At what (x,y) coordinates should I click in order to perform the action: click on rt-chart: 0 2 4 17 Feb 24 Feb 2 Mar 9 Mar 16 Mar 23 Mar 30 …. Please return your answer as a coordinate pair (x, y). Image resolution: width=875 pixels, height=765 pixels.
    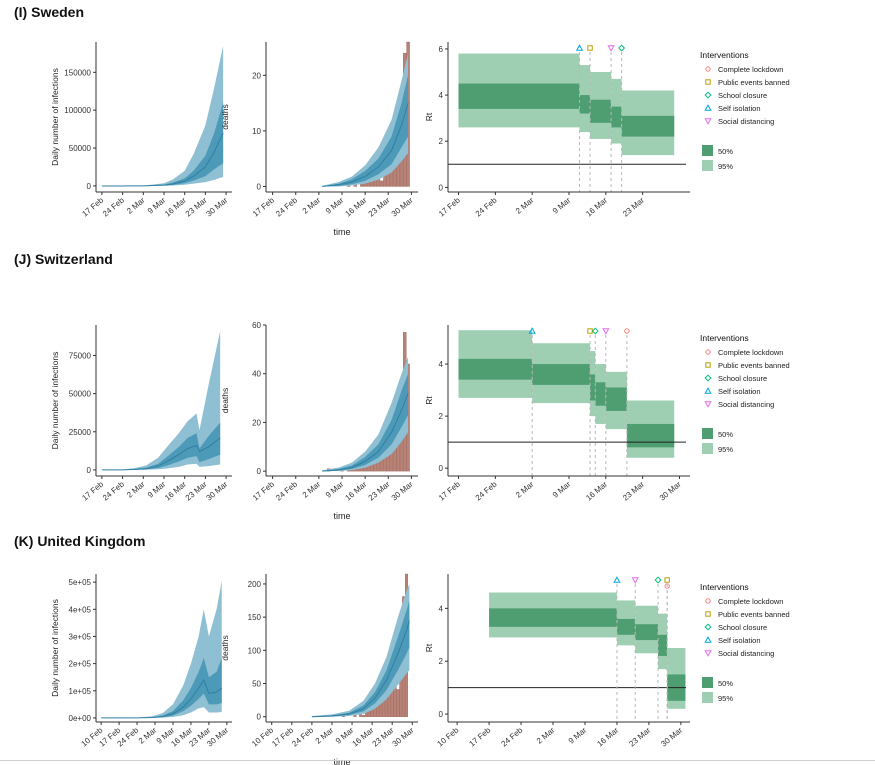
    Looking at the image, I should click on (557, 414).